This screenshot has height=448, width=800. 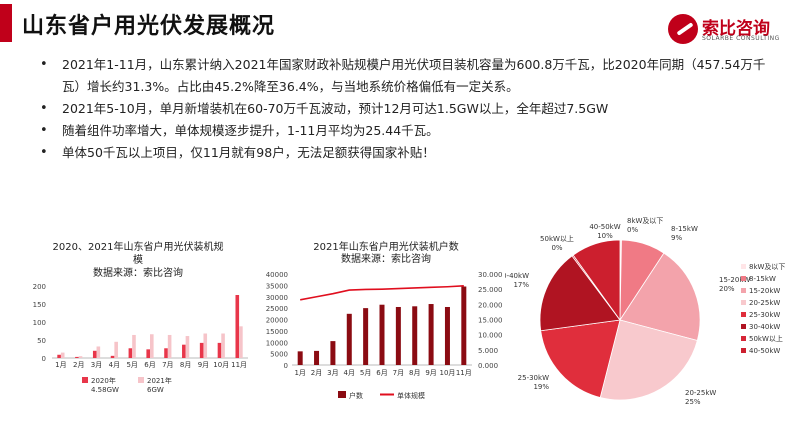 I want to click on pie-slice-label: 50kW以上 0%, so click(x=557, y=243).